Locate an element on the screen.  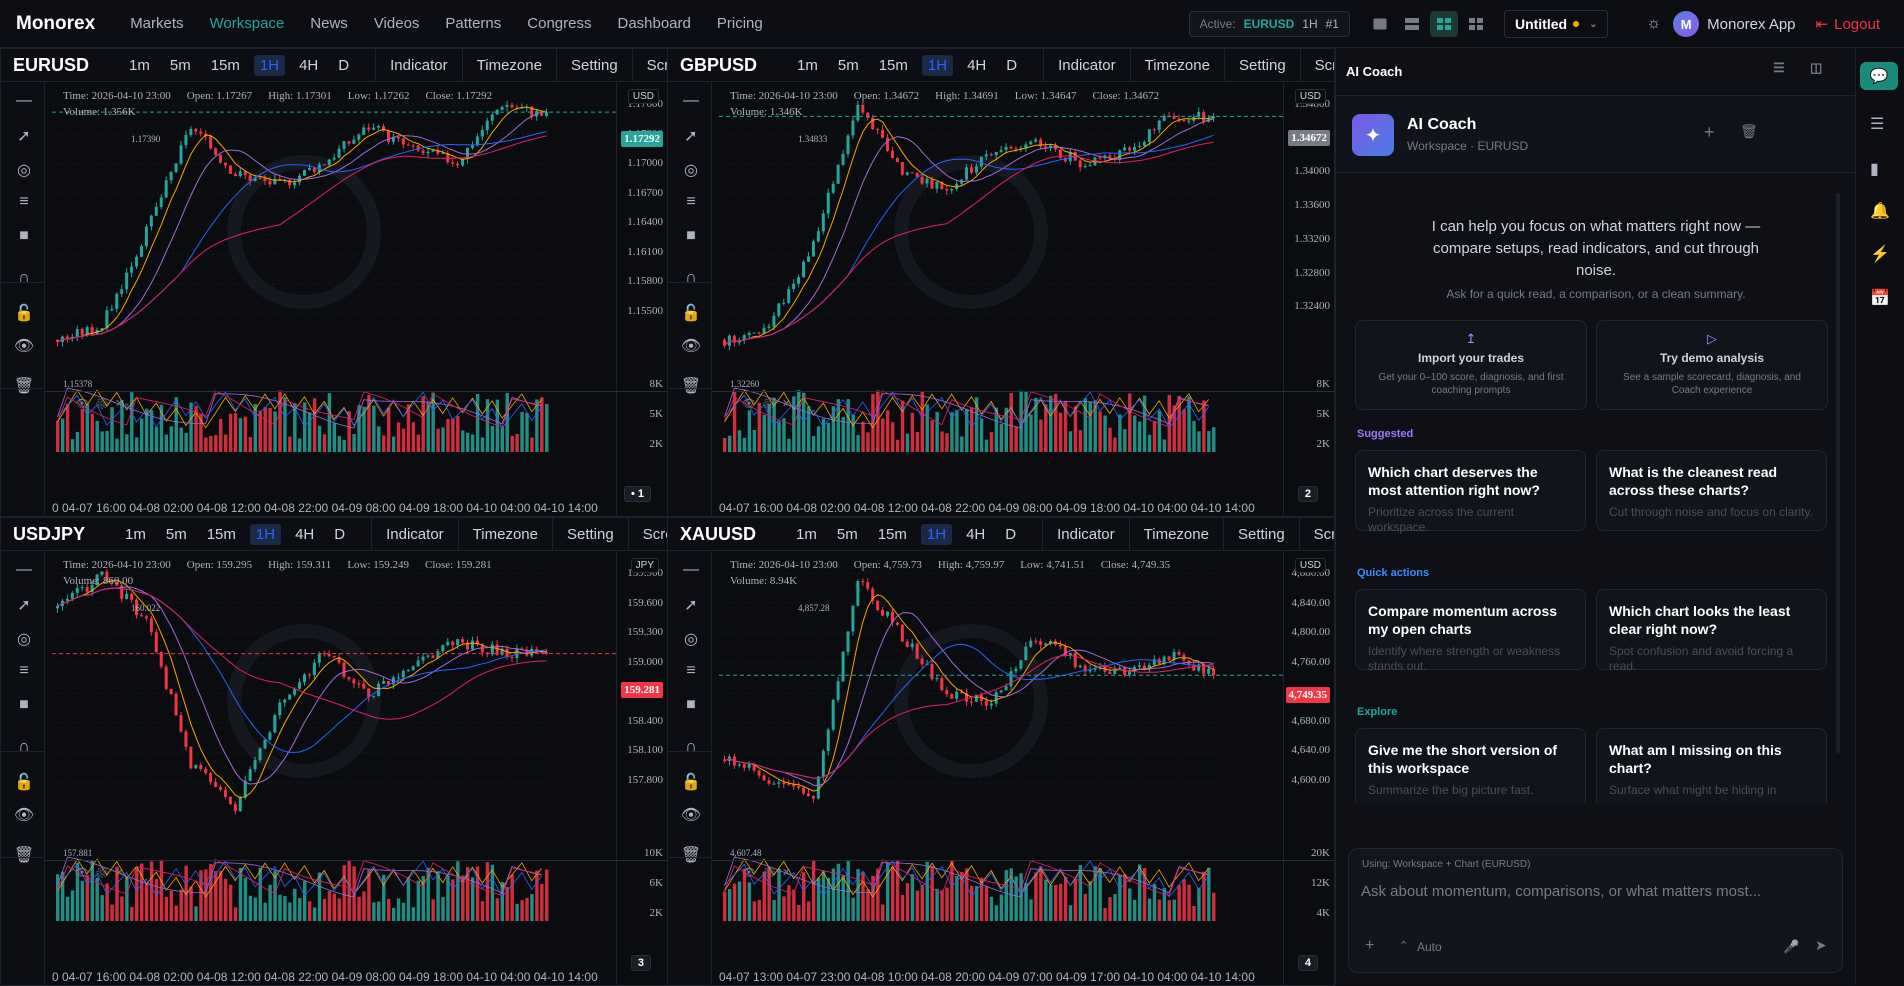
chevron-up-icon: ⌃ is located at coordinates (1404, 946).